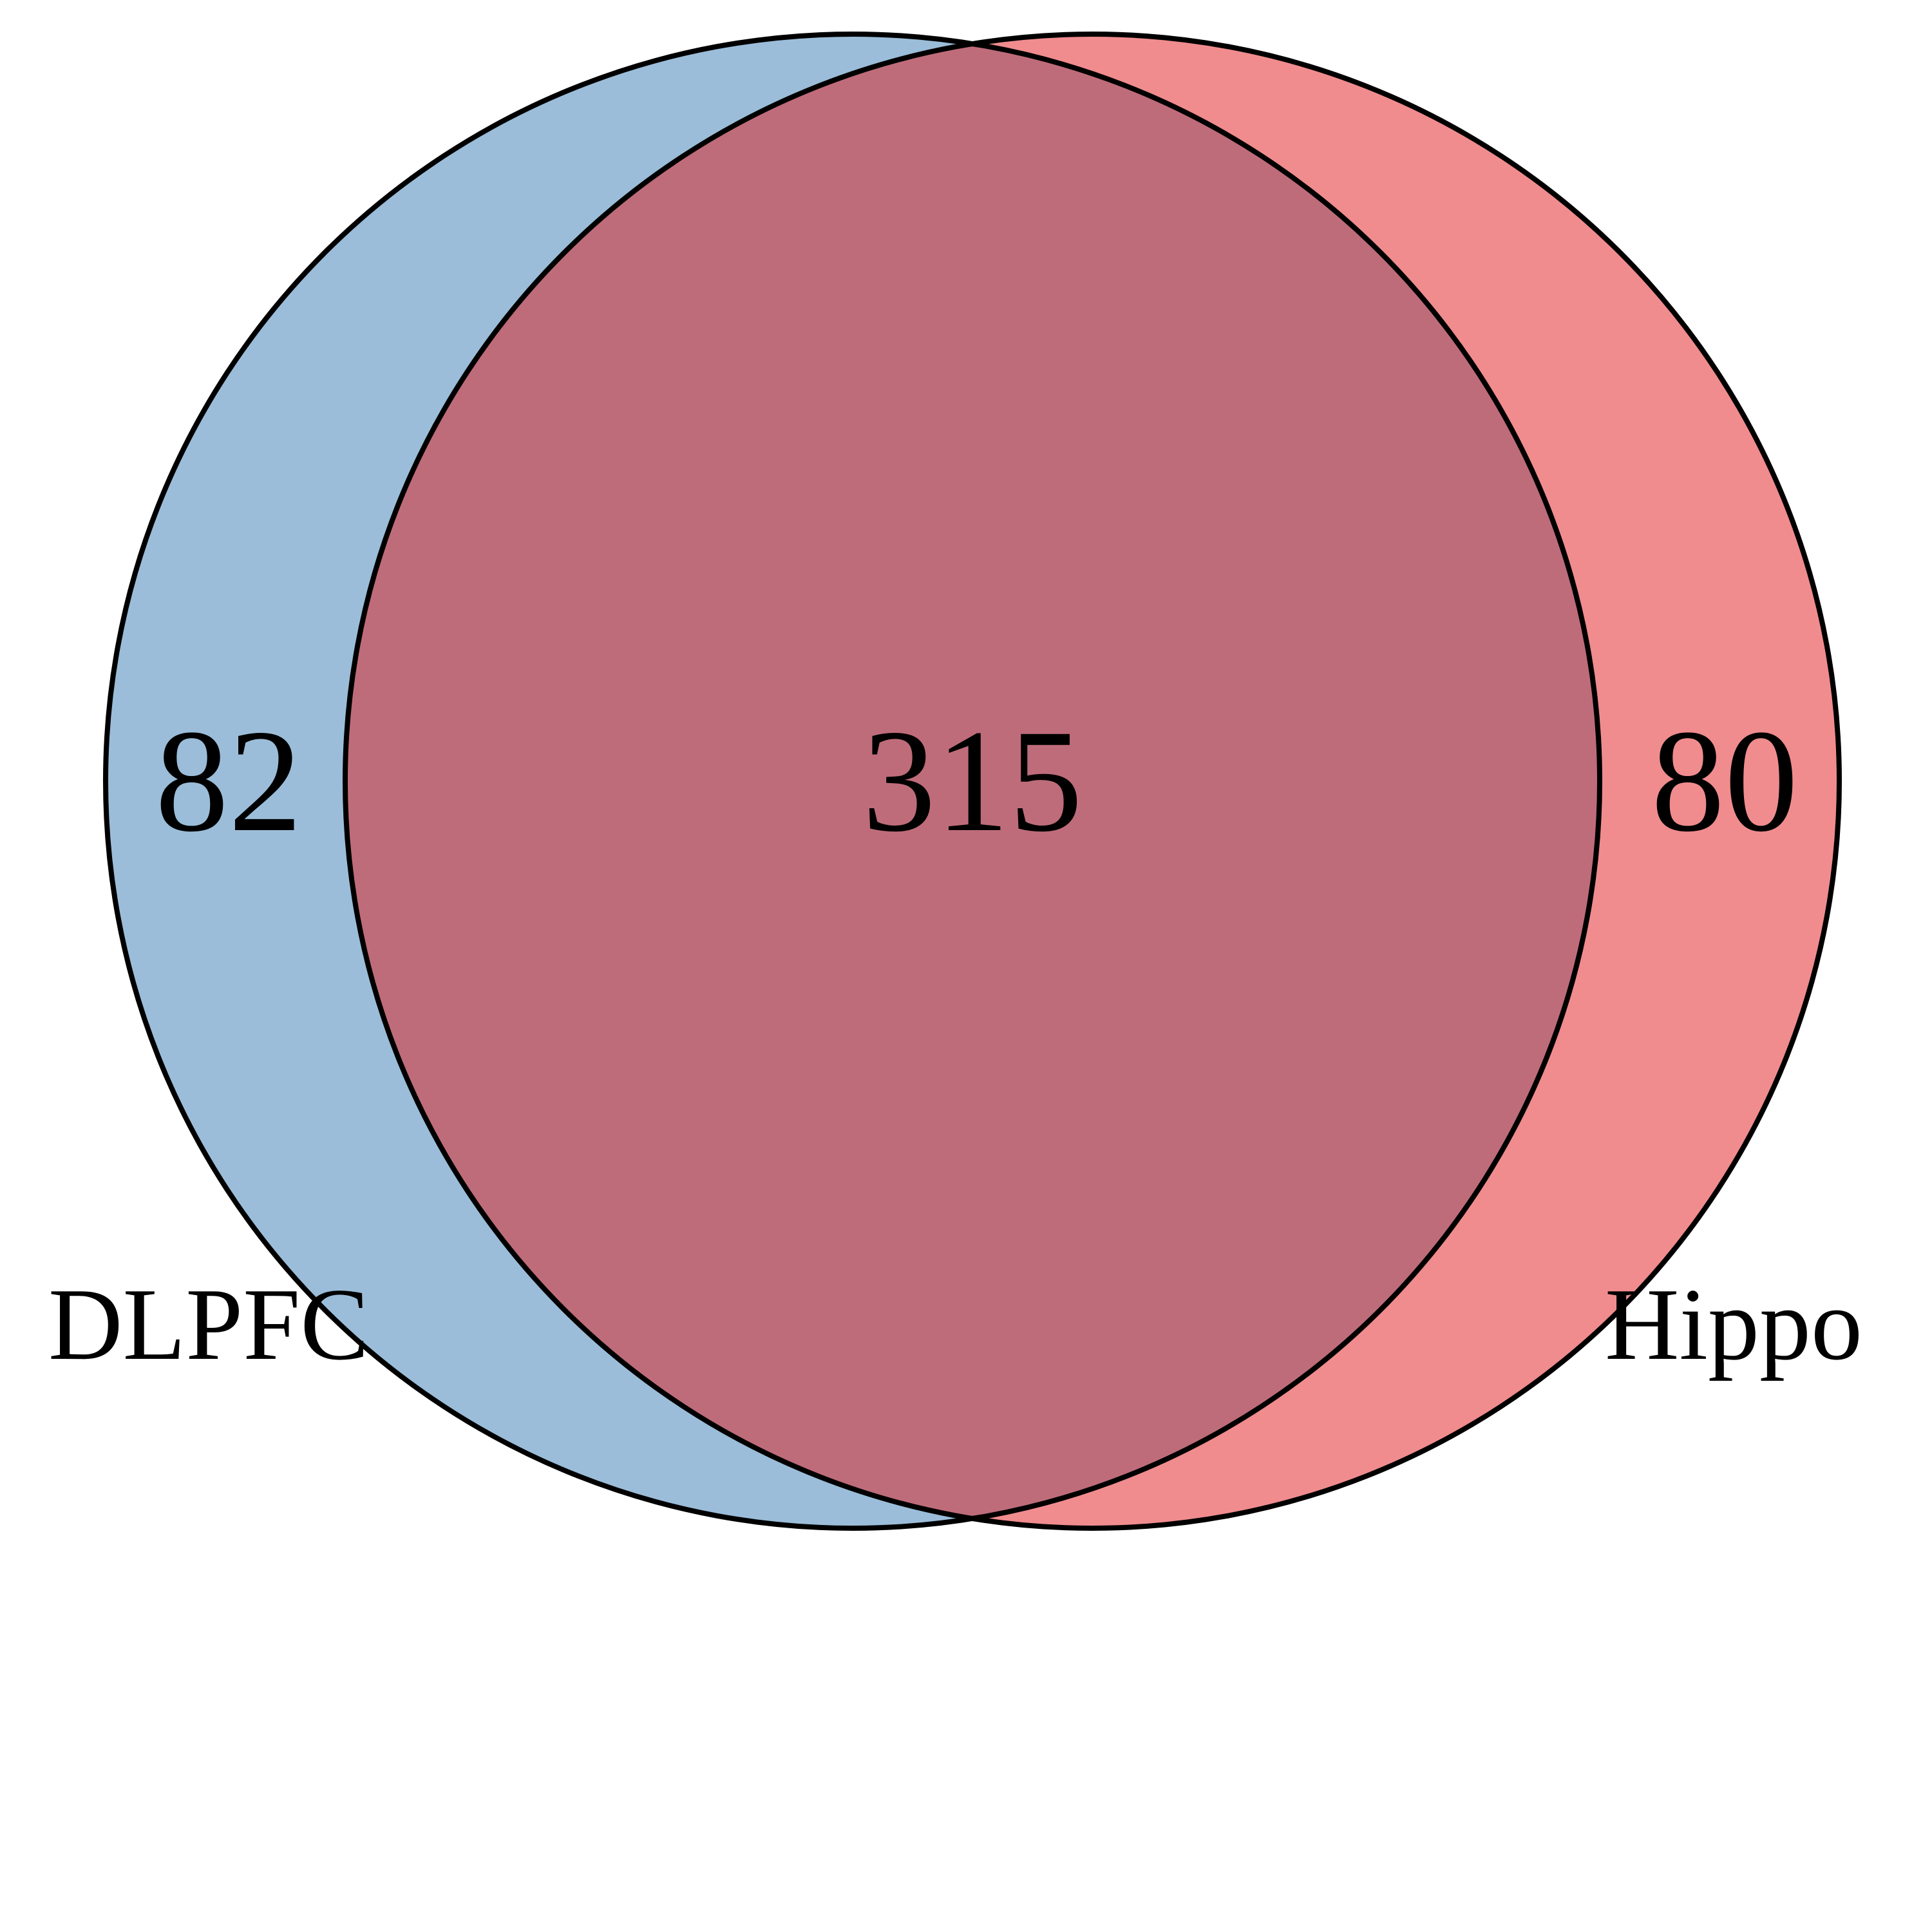 This screenshot has height=1932, width=1932. What do you see at coordinates (229, 781) in the screenshot?
I see `count-only-dlpfc: 82` at bounding box center [229, 781].